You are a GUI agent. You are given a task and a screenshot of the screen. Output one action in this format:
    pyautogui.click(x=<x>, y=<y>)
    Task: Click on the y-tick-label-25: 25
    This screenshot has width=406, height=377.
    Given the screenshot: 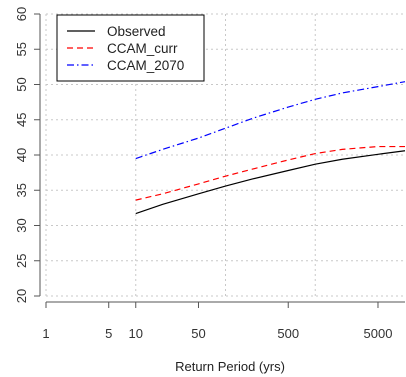 What is the action you would take?
    pyautogui.click(x=21, y=261)
    